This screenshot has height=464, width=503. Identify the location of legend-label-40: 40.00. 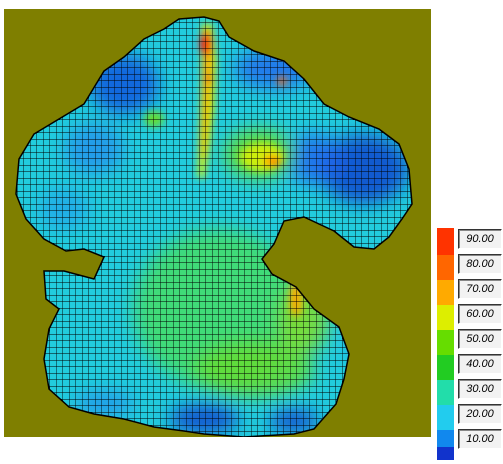
(480, 364).